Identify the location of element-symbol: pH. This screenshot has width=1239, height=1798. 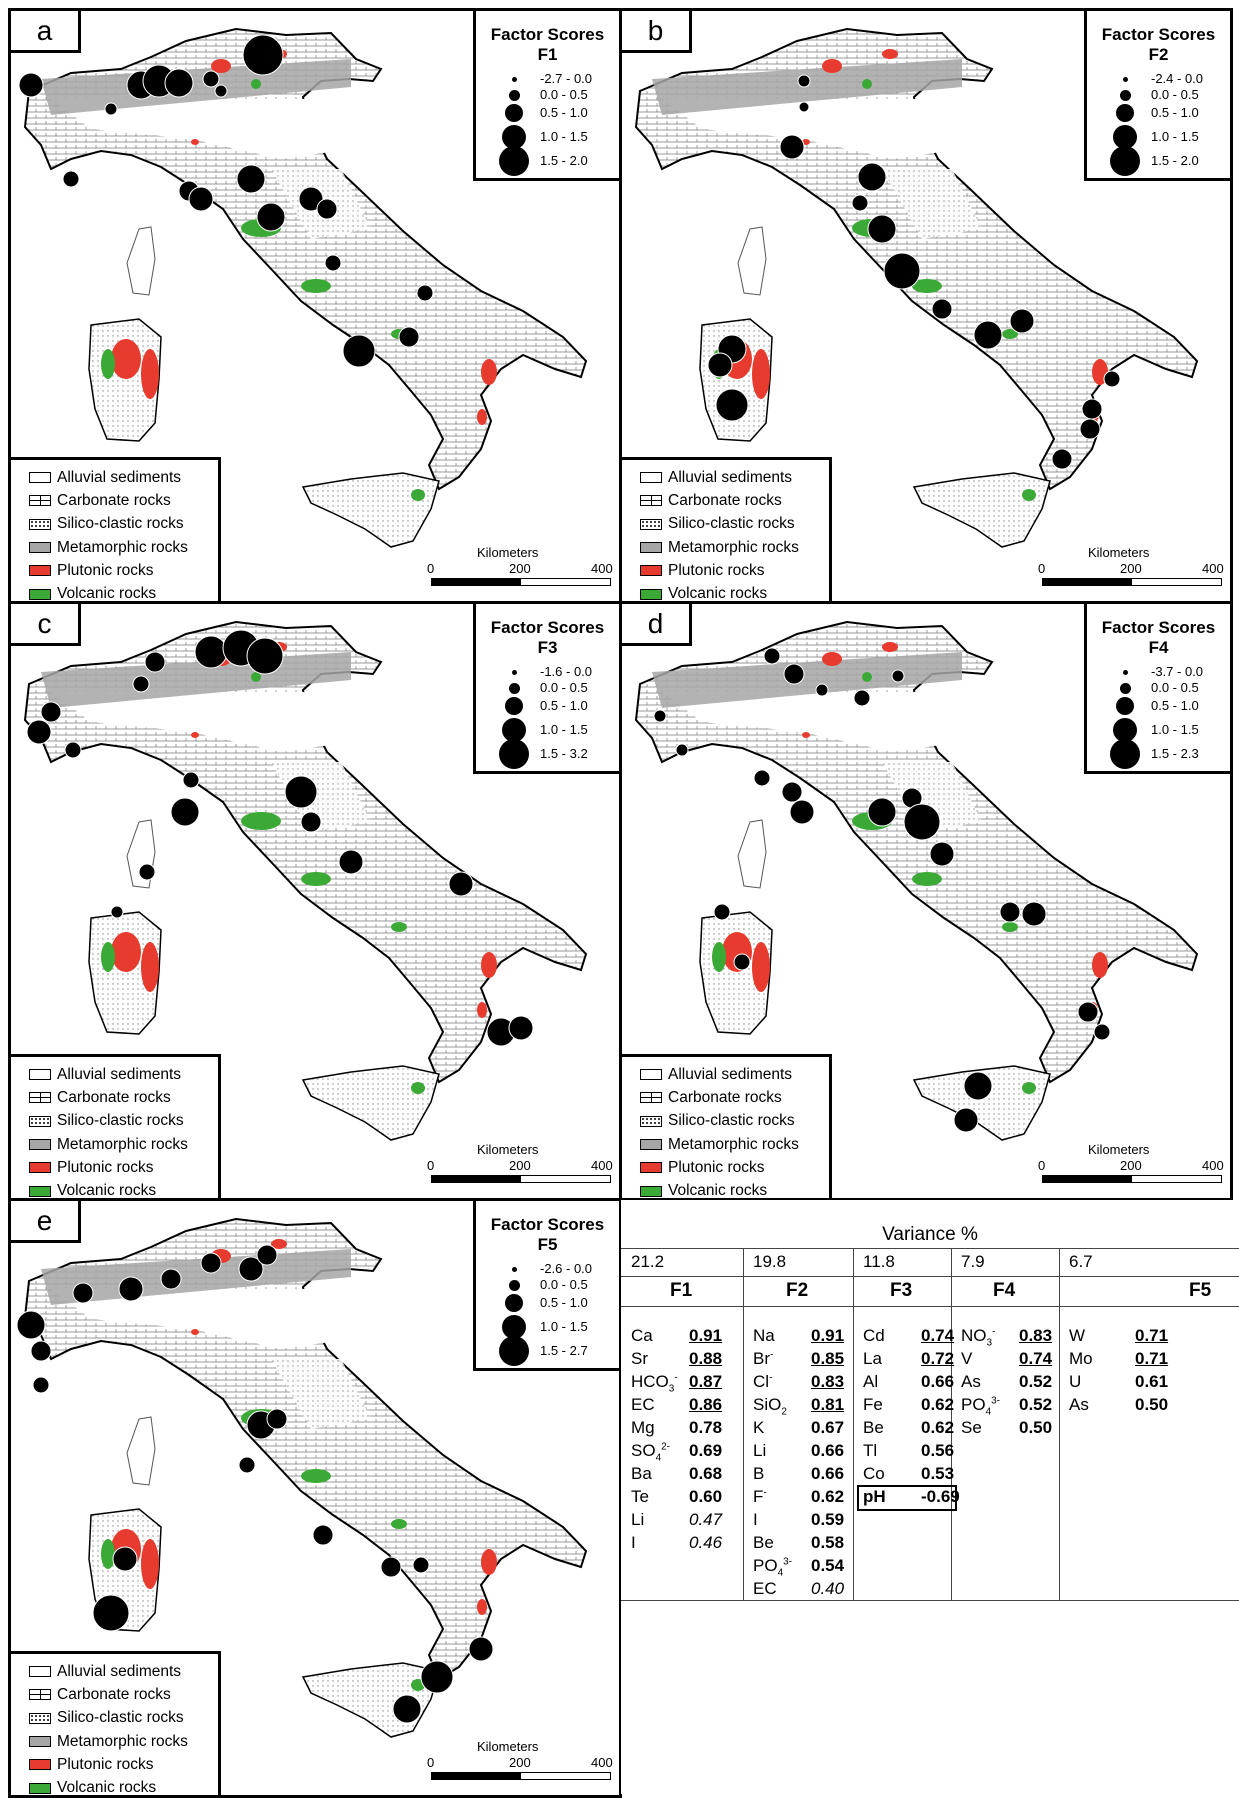
(874, 1496).